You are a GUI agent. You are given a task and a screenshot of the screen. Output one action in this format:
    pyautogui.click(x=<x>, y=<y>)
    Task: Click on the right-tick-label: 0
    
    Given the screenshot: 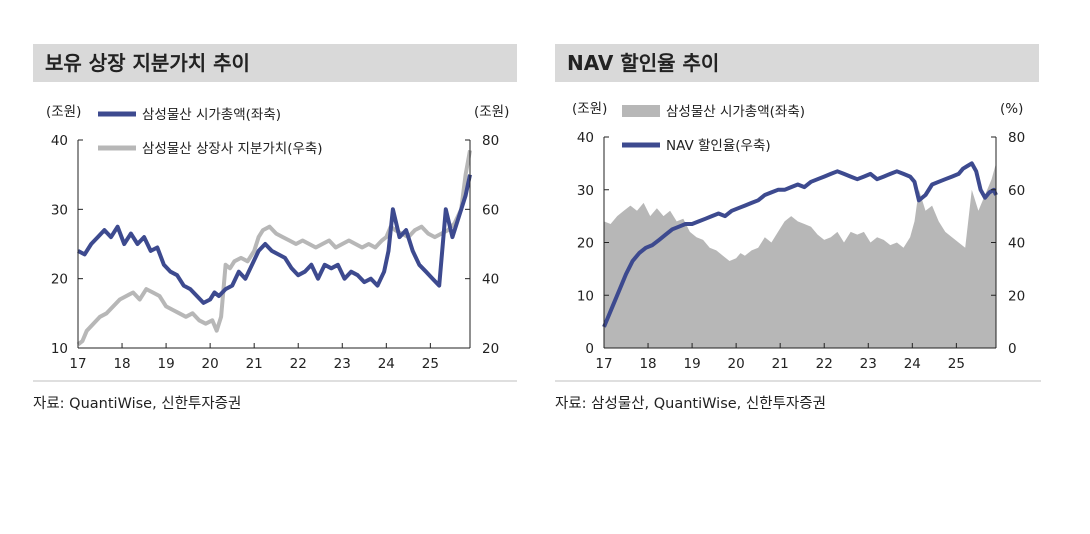 What is the action you would take?
    pyautogui.click(x=1012, y=349)
    